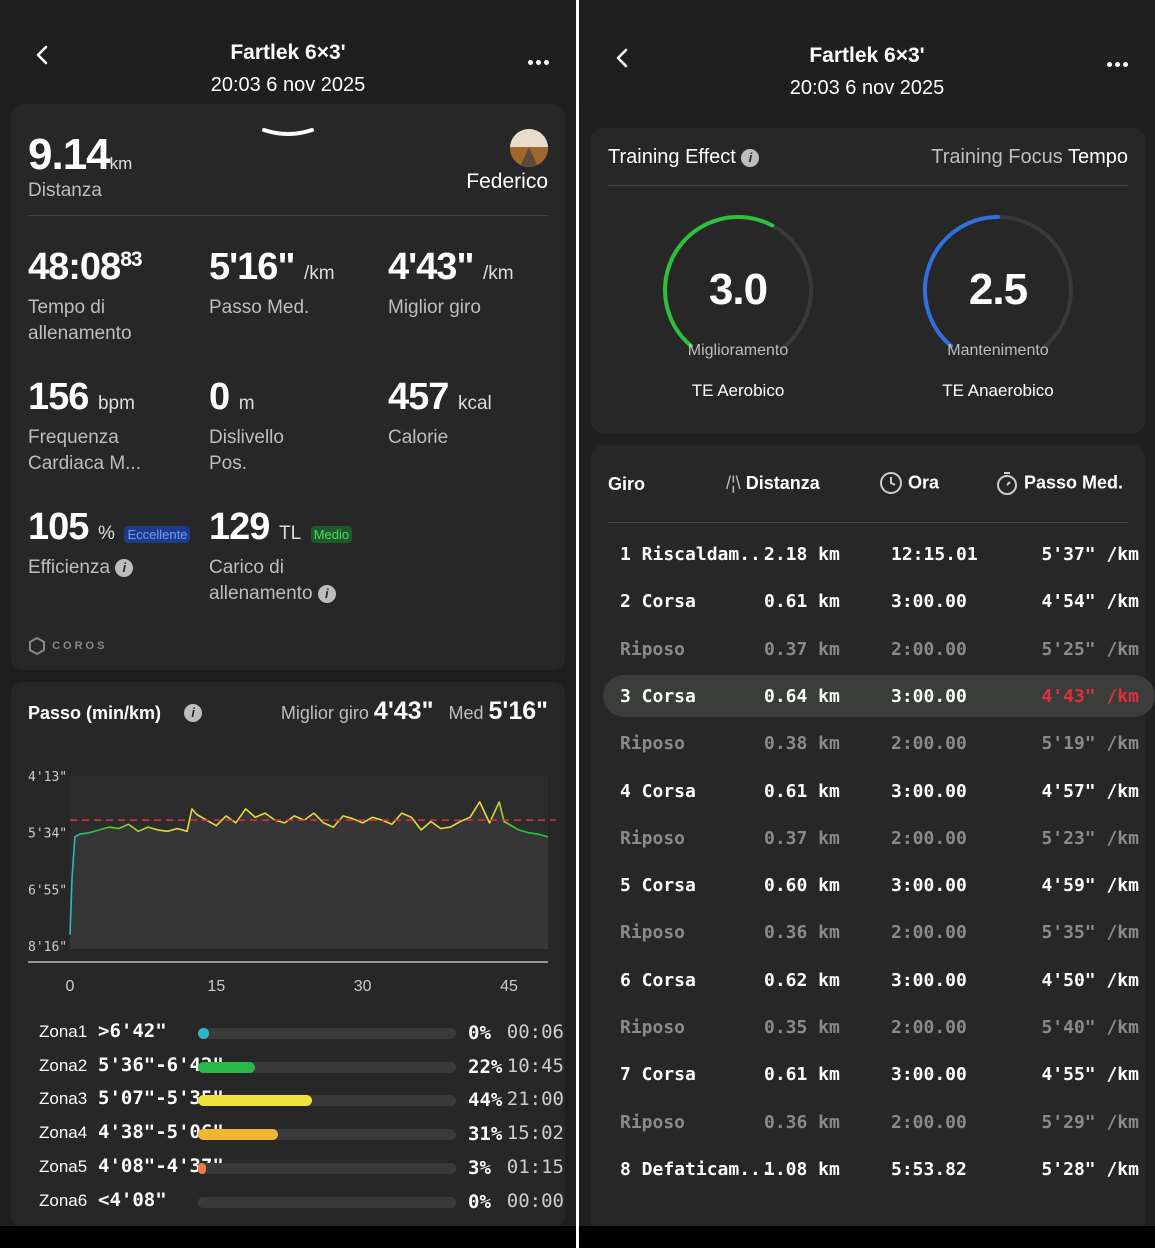  What do you see at coordinates (738, 281) in the screenshot?
I see `aerobic-gauge` at bounding box center [738, 281].